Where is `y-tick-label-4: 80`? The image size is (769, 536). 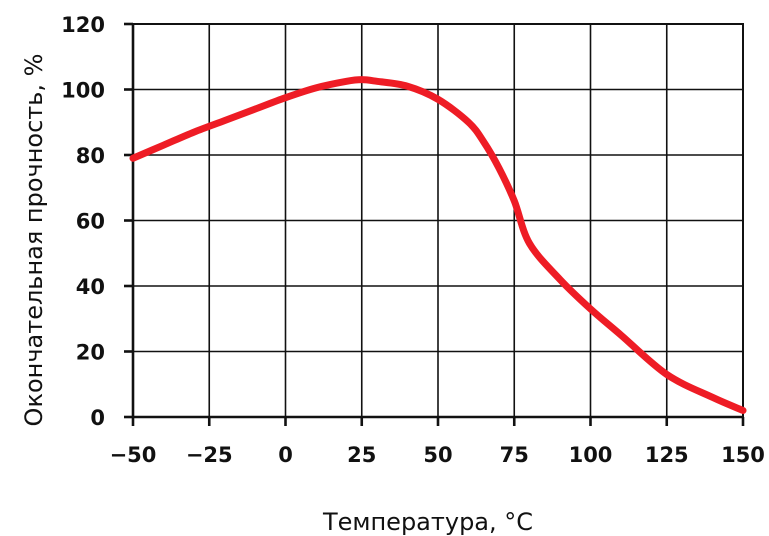 y-tick-label-4: 80 is located at coordinates (90, 156).